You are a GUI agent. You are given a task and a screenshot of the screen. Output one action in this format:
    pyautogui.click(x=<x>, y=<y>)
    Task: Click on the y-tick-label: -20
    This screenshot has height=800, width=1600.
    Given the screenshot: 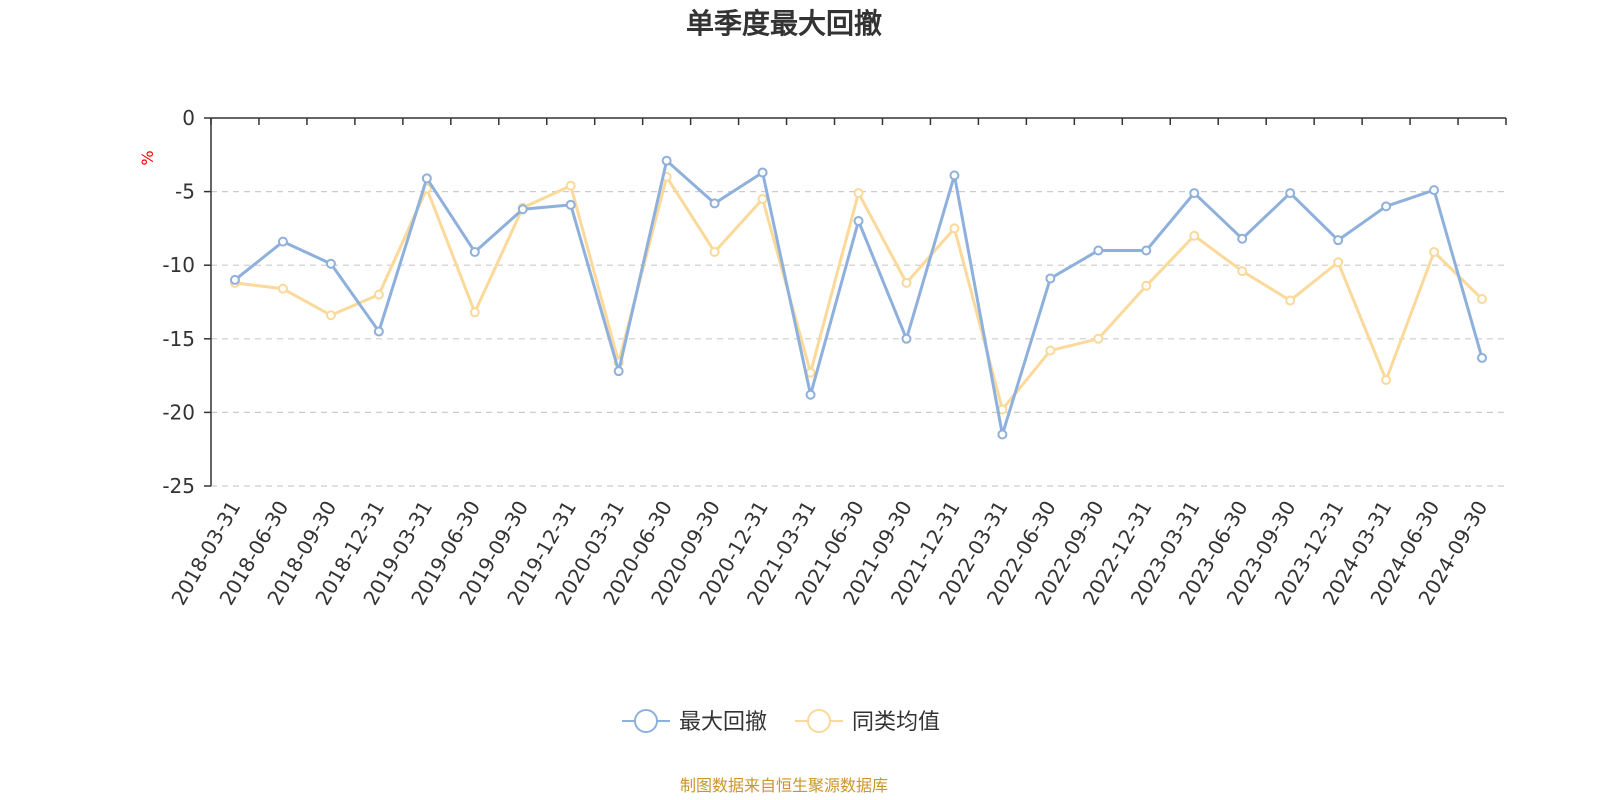 What is the action you would take?
    pyautogui.click(x=178, y=412)
    